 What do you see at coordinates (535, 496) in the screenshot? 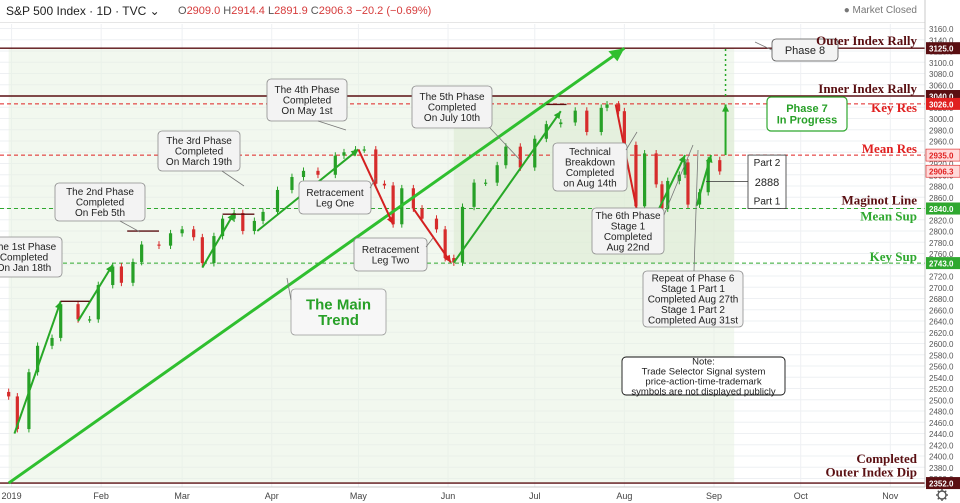
I see `x-tick-label: Jul` at bounding box center [535, 496].